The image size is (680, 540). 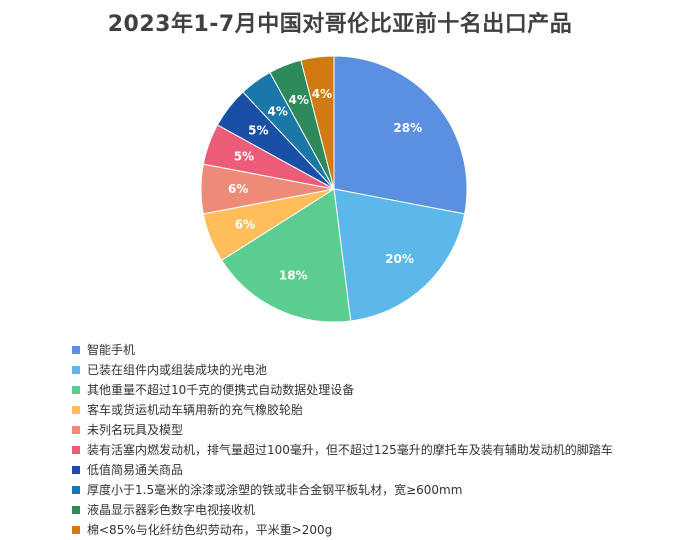 I want to click on legend-item-9: 液晶显示器彩色数字电视接收机, so click(x=342, y=510).